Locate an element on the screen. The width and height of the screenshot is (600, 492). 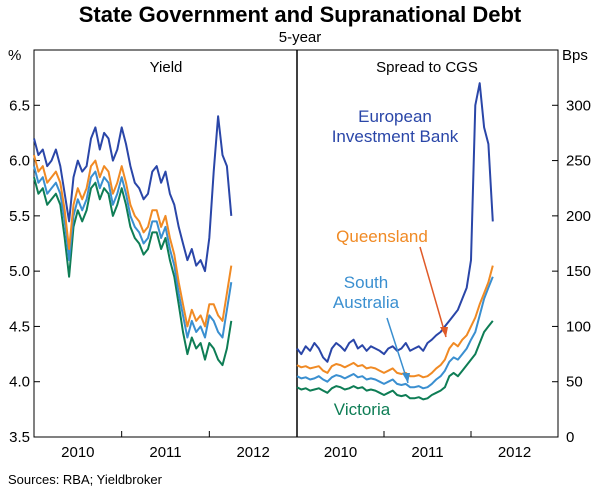
right-ytick-label: 150 is located at coordinates (578, 271).